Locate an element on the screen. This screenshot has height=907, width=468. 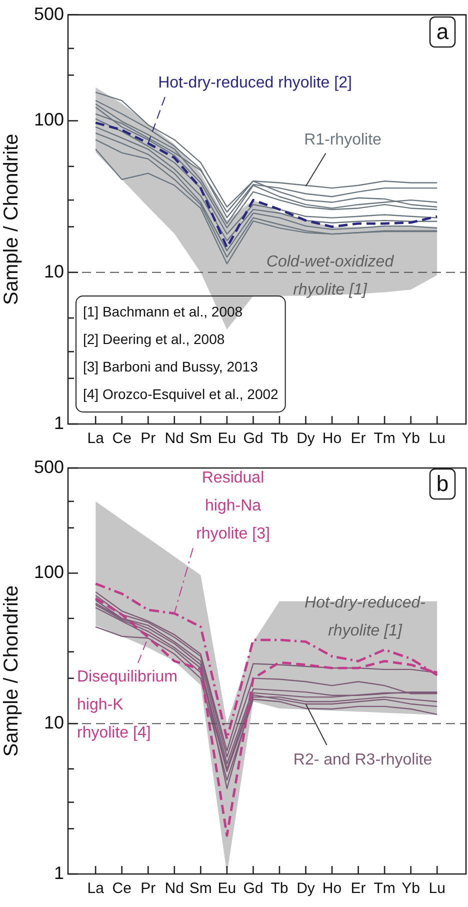
text: Hot-dry-reduced rhyolite [2] is located at coordinates (255, 83).